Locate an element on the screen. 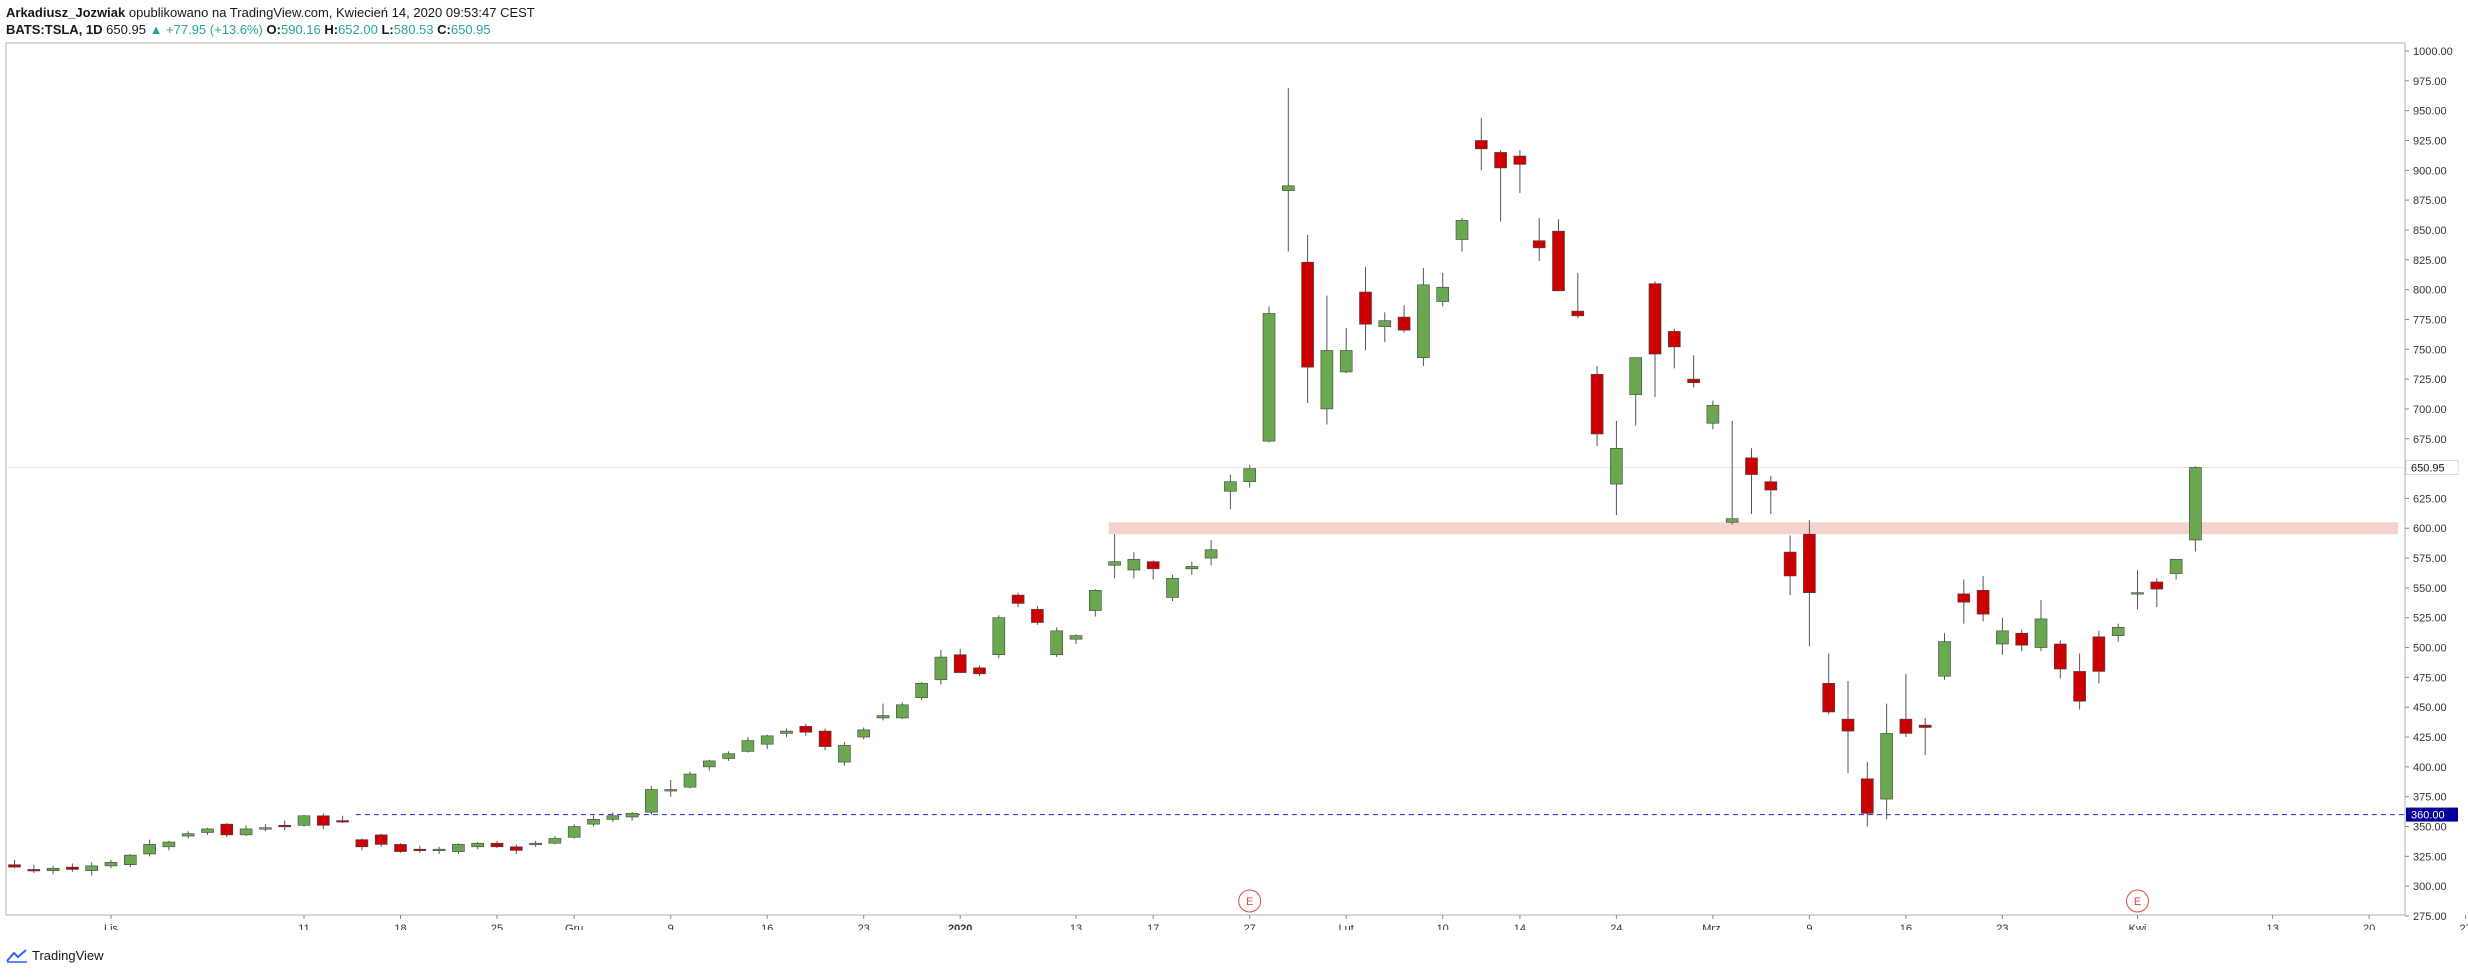  x-tick-label: Kwi is located at coordinates (2138, 926).